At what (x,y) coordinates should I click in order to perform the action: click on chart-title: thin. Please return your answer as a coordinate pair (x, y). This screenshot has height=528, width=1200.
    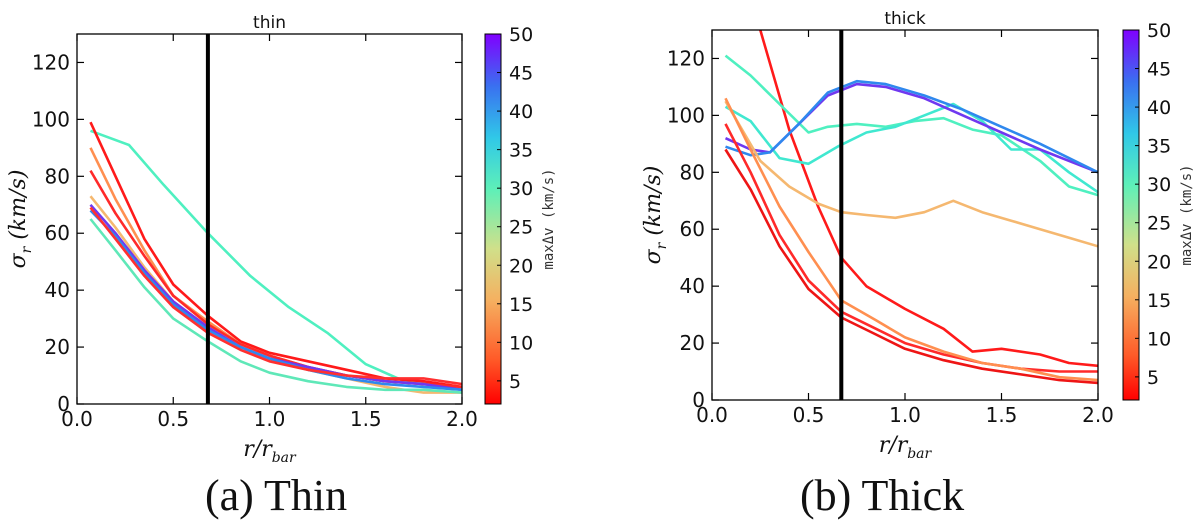
    Looking at the image, I should click on (269, 23).